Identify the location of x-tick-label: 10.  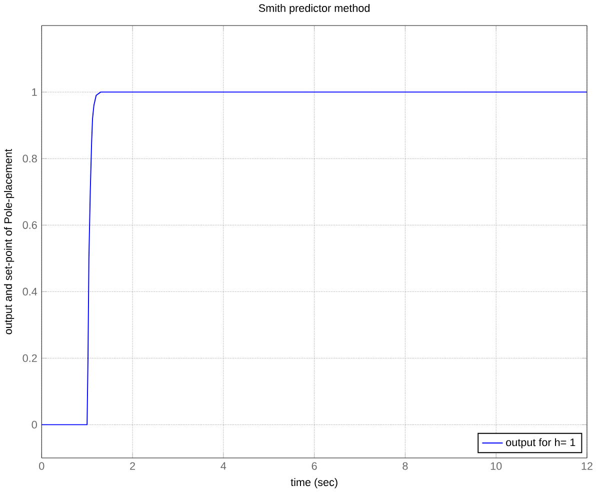
(496, 466).